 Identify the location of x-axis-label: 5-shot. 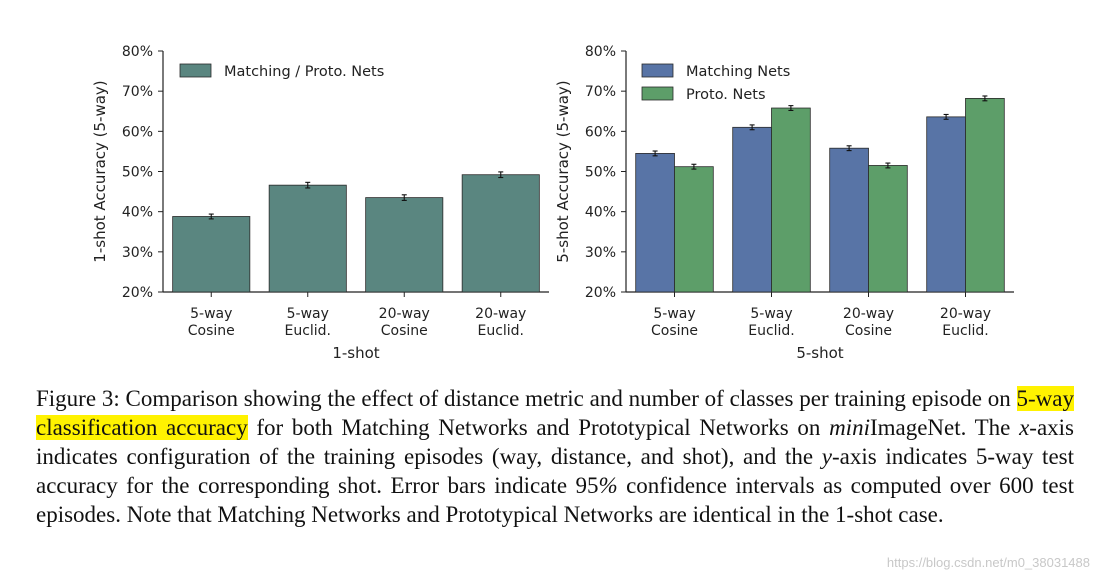
(819, 353).